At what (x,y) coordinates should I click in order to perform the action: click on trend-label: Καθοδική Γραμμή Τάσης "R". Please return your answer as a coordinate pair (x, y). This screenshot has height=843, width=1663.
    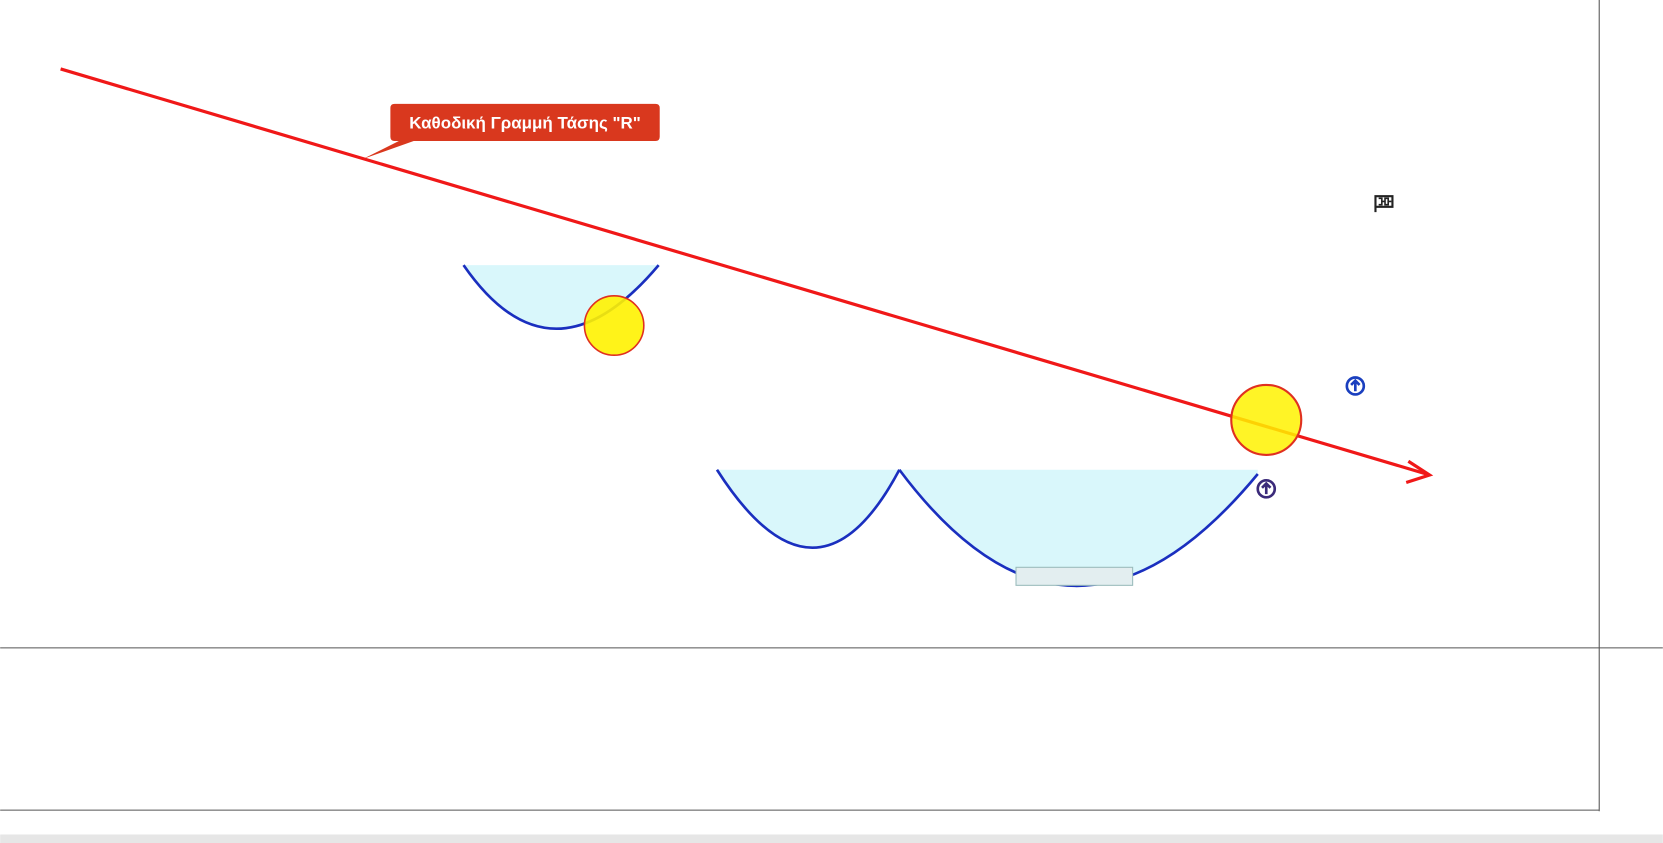
    Looking at the image, I should click on (525, 123).